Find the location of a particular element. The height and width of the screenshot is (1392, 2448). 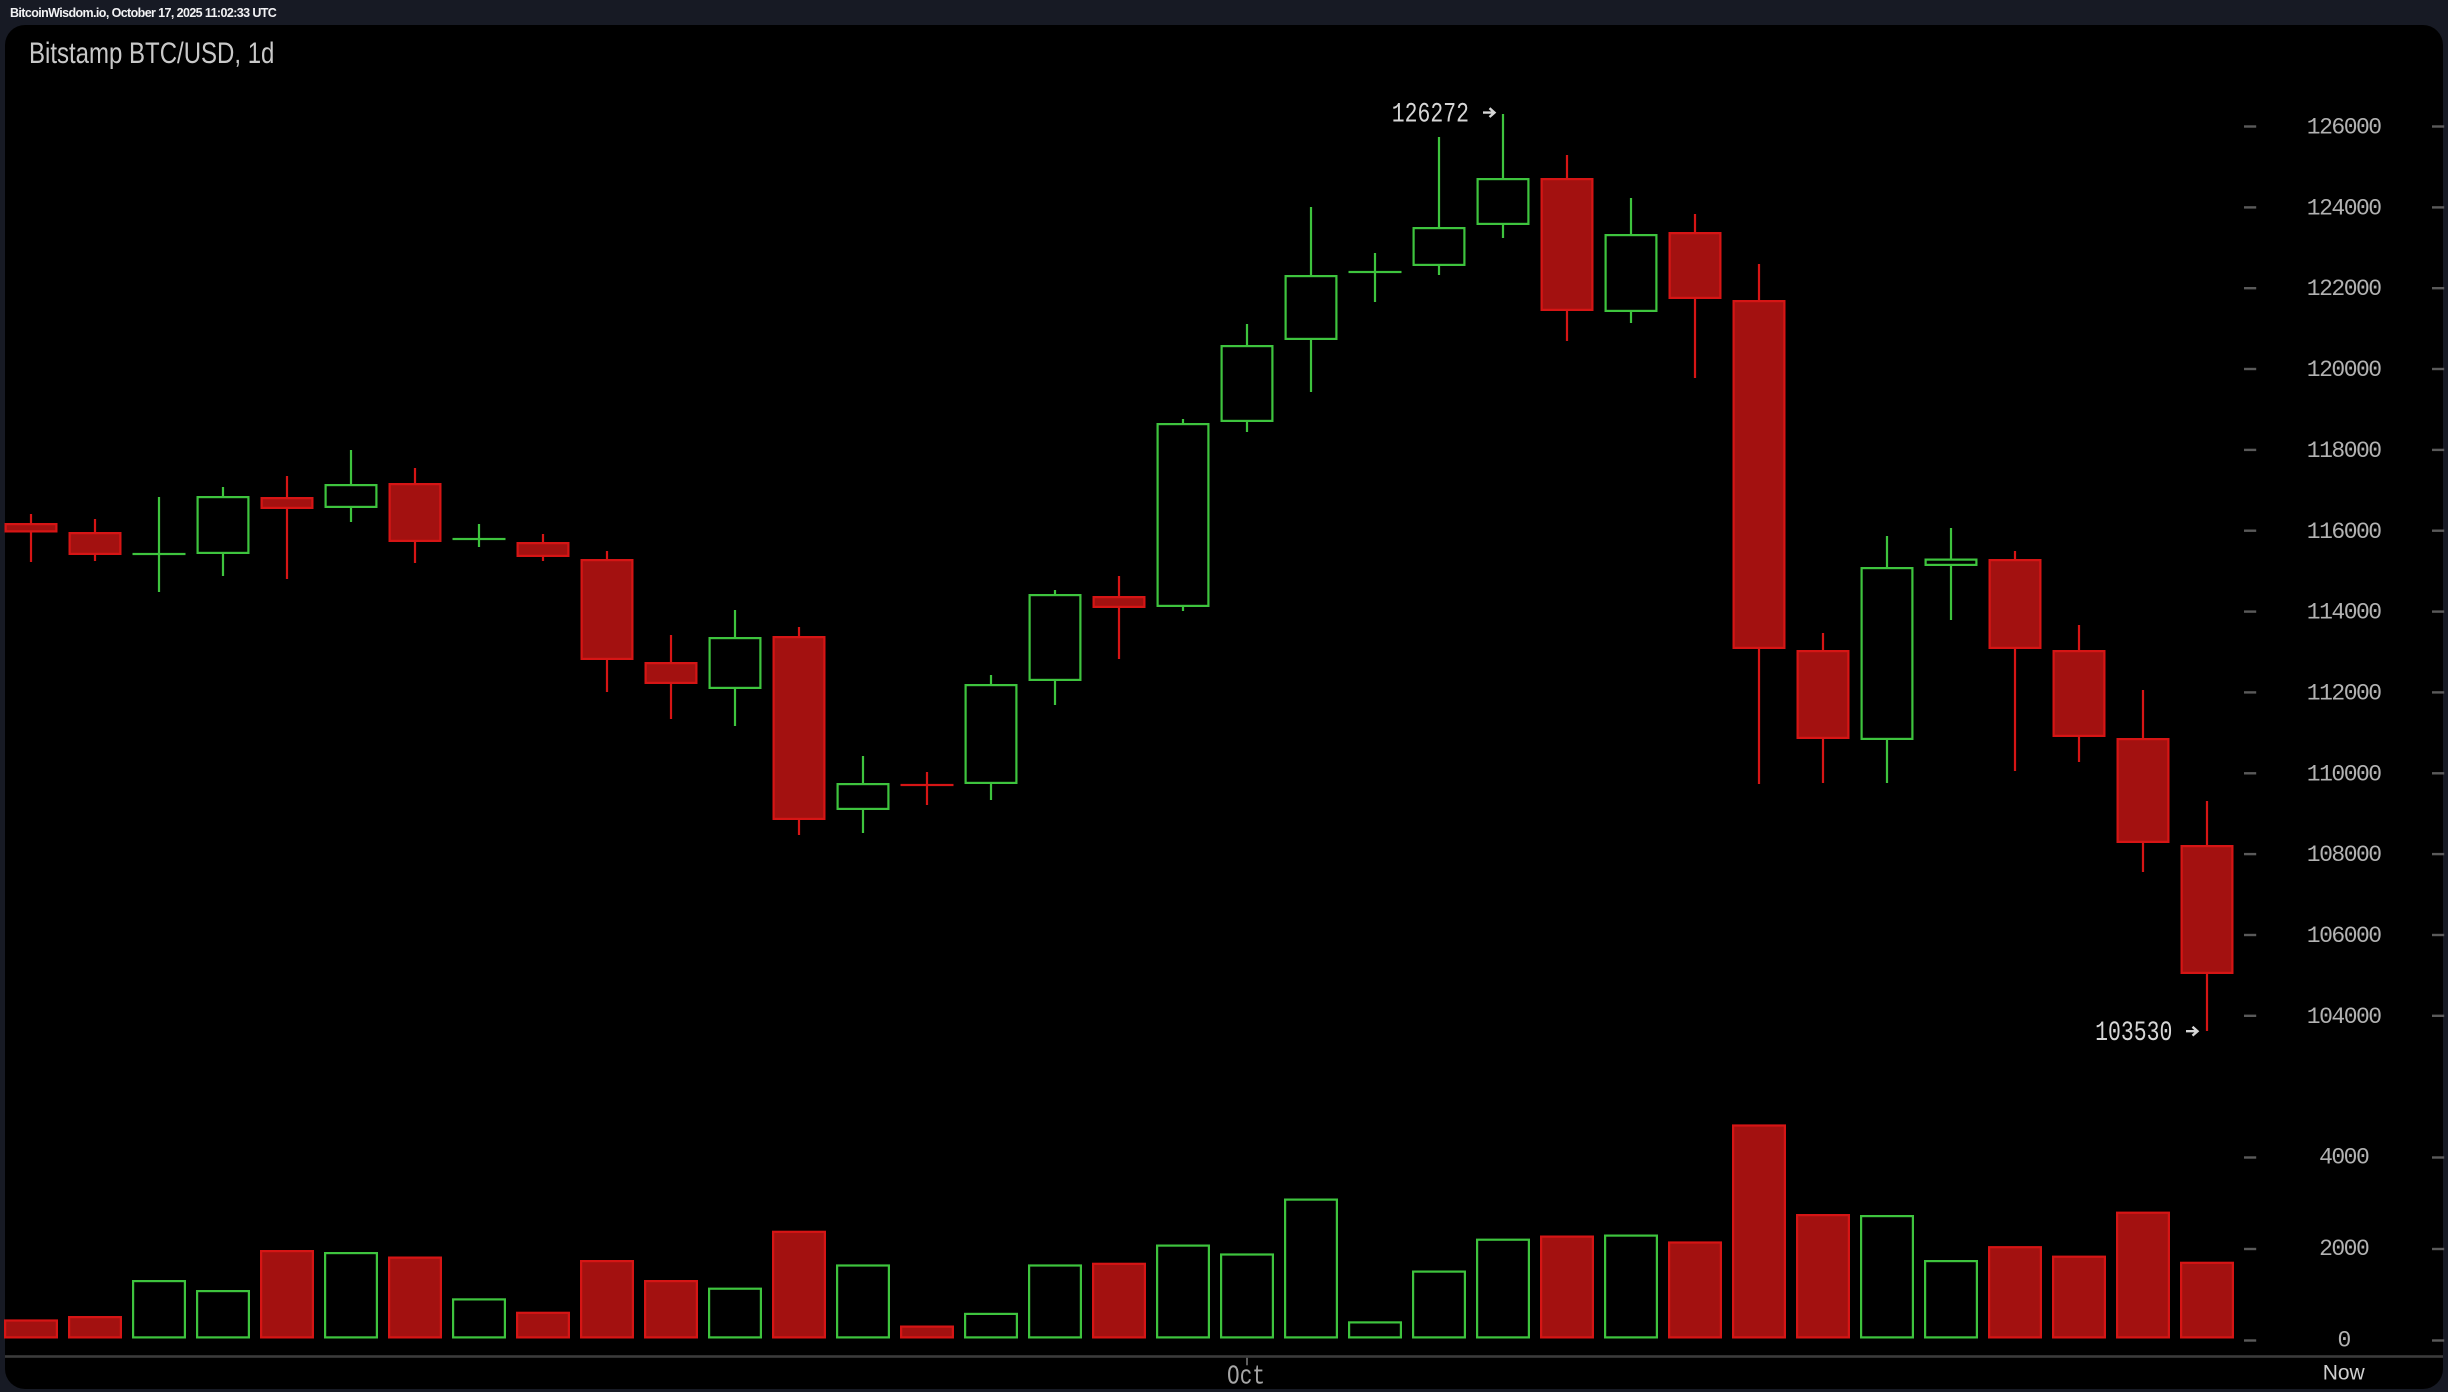

svg-text: 122000 is located at coordinates (2344, 289).